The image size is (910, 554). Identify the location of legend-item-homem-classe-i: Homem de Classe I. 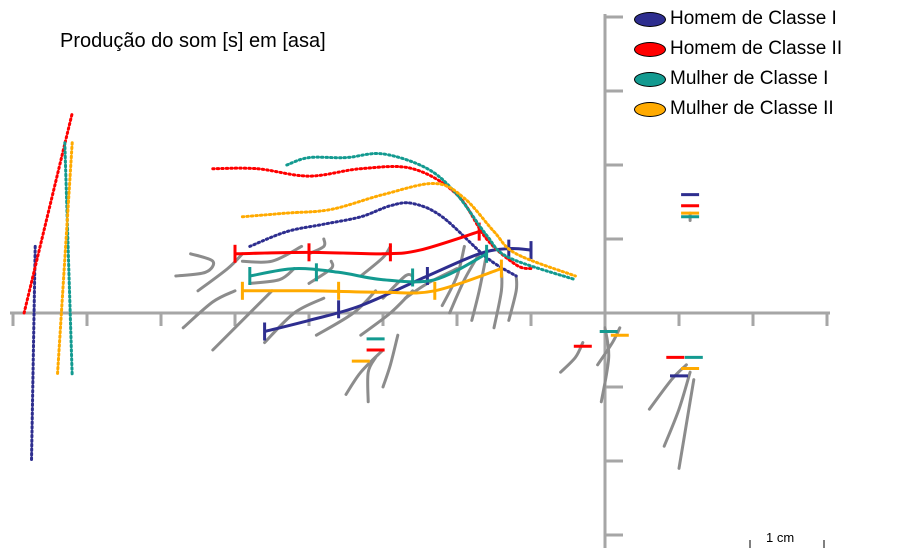
(738, 19).